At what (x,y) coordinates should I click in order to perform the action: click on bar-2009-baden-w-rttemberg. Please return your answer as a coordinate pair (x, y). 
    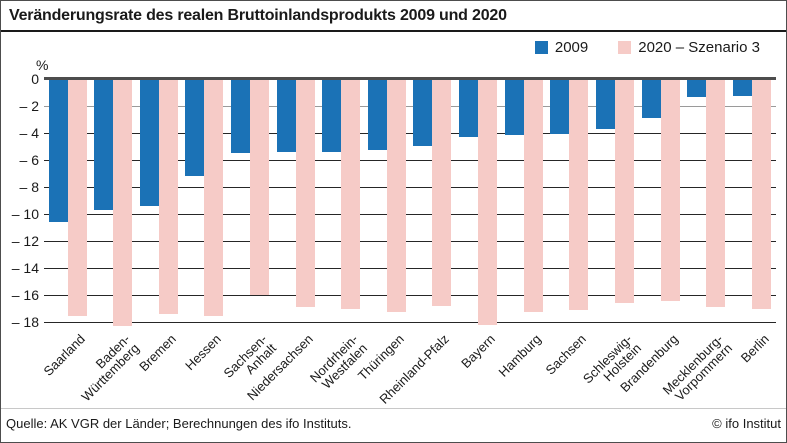
    Looking at the image, I should click on (104, 144).